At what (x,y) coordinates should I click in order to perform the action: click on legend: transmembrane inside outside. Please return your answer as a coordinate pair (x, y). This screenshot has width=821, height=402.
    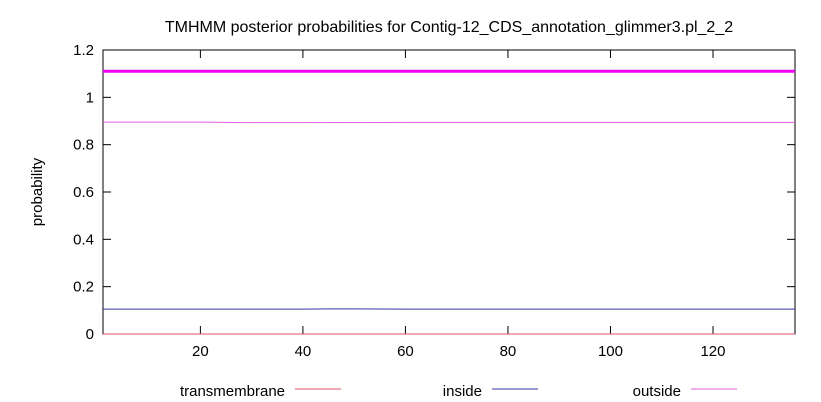
    Looking at the image, I should click on (458, 391).